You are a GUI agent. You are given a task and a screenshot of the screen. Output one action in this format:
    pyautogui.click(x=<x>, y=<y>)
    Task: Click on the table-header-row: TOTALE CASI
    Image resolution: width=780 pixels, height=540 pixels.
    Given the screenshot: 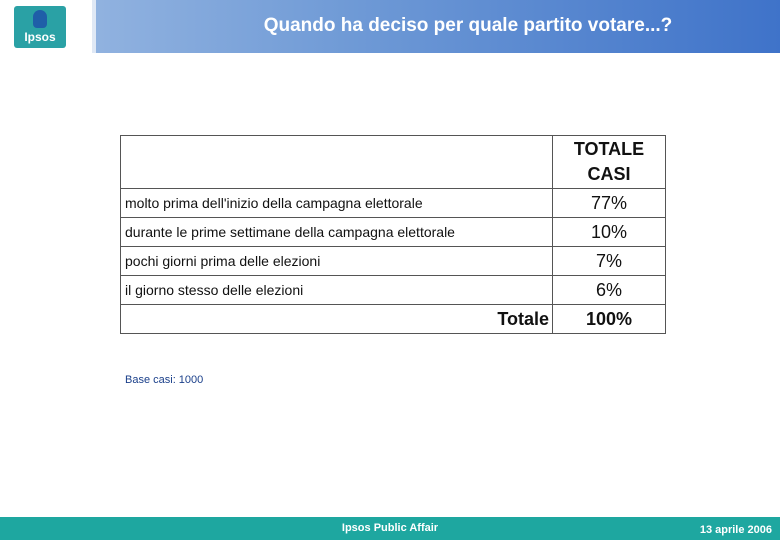 What is the action you would take?
    pyautogui.click(x=393, y=162)
    